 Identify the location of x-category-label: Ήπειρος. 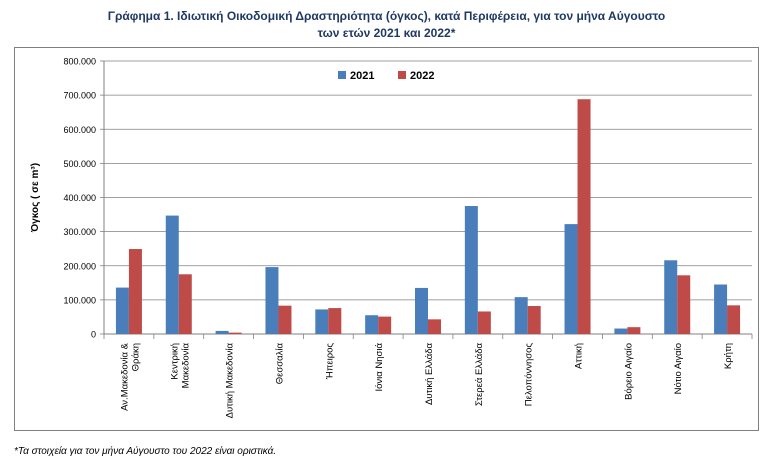
(329, 362).